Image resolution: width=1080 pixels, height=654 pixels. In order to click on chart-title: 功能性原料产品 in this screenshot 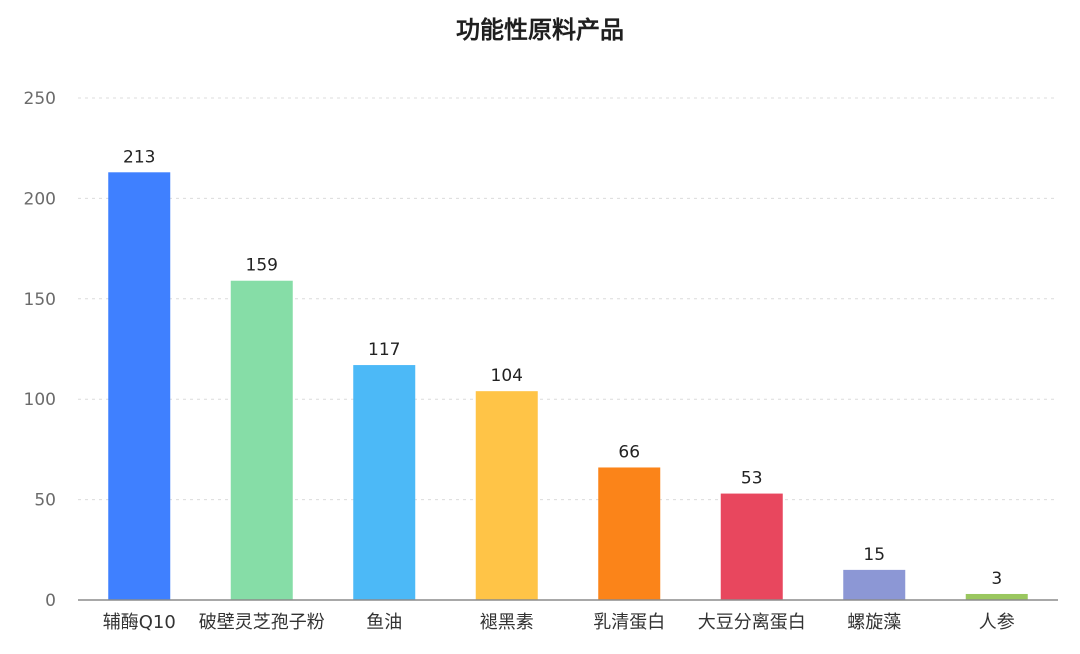, I will do `click(540, 30)`.